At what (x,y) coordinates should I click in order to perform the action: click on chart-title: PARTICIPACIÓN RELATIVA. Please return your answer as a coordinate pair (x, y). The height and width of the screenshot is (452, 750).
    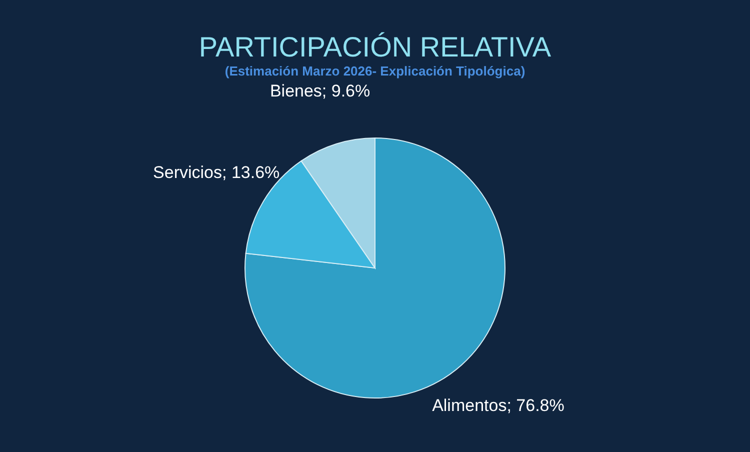
    Looking at the image, I should click on (375, 46).